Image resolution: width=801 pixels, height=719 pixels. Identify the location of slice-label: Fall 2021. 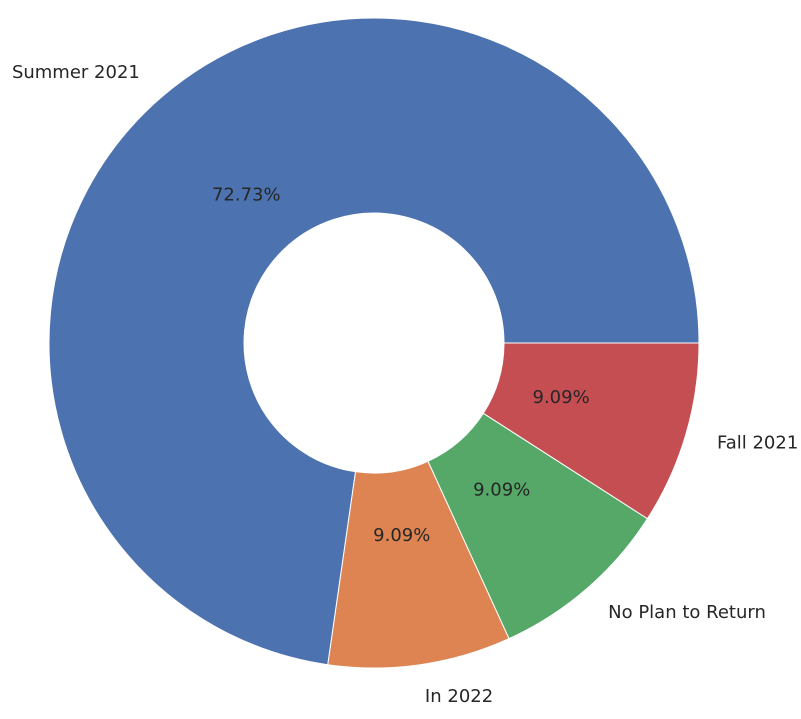
(757, 443).